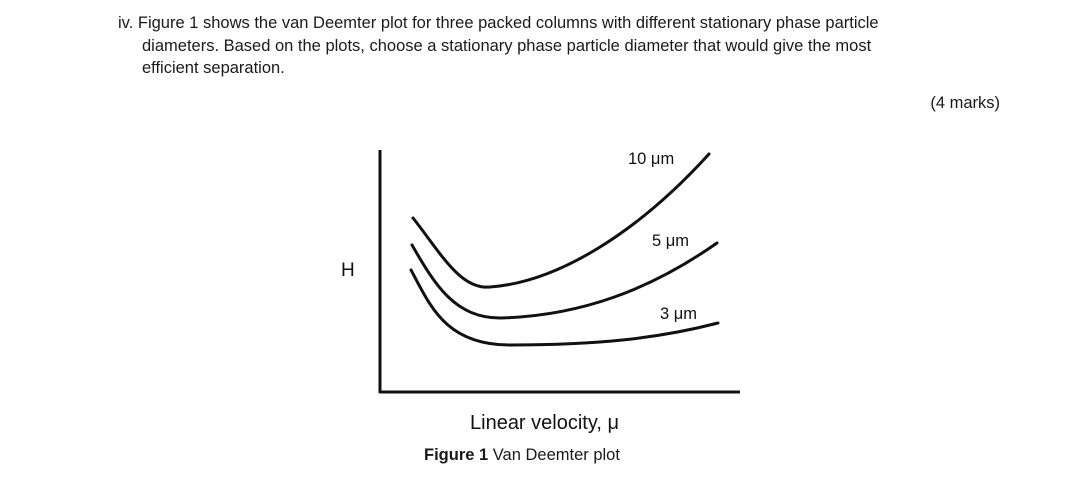  I want to click on curve-3um, so click(564, 307).